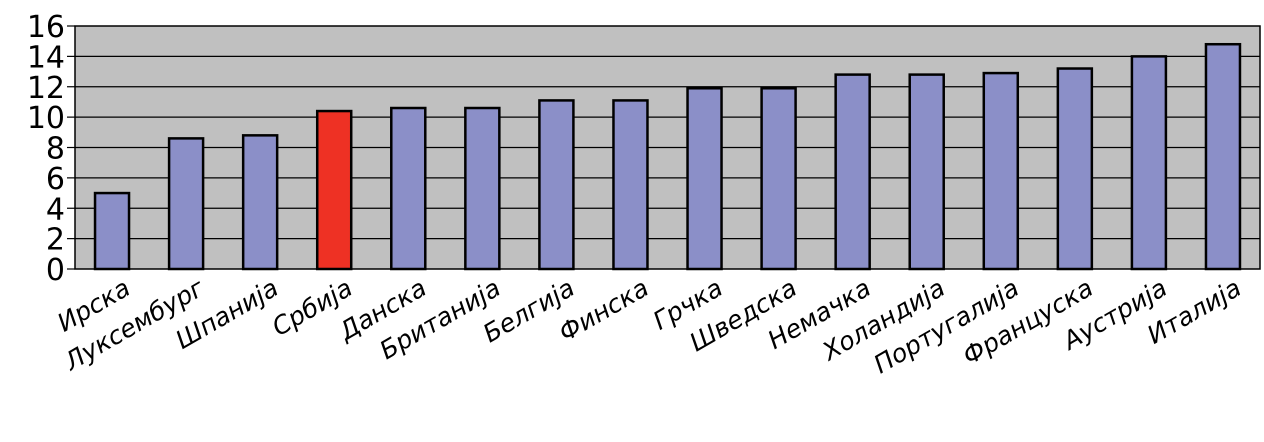 The height and width of the screenshot is (442, 1264). Describe the element at coordinates (55, 270) in the screenshot. I see `y-tick-label: 0` at that location.